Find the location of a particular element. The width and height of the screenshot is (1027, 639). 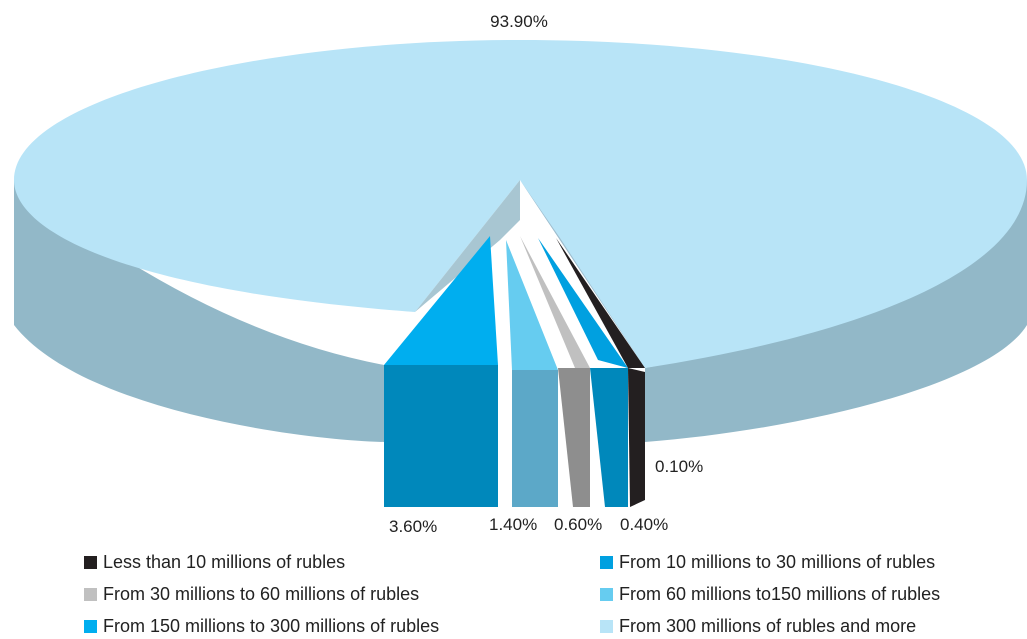

slice-side-300-plus is located at coordinates (199, 311).